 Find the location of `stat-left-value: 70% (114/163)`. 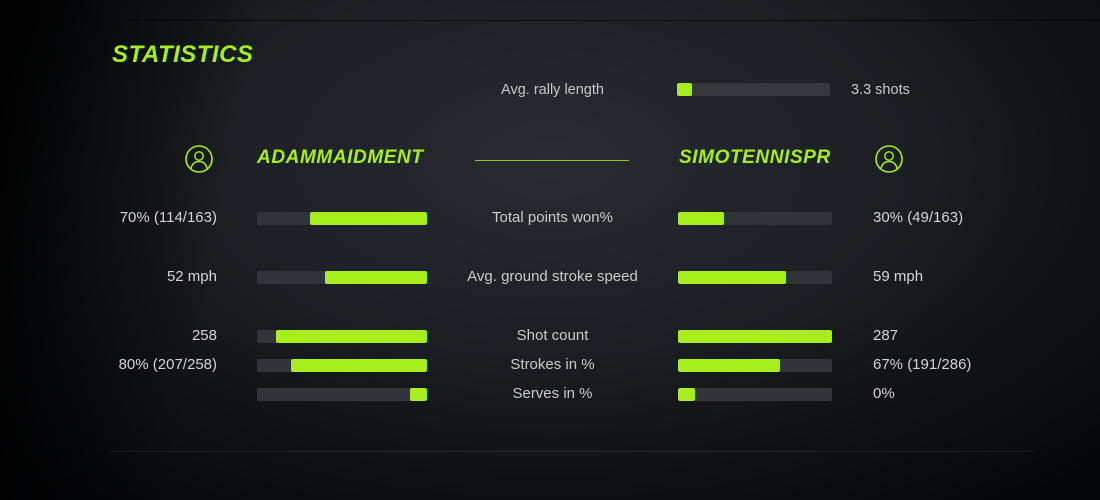

stat-left-value: 70% (114/163) is located at coordinates (168, 217).